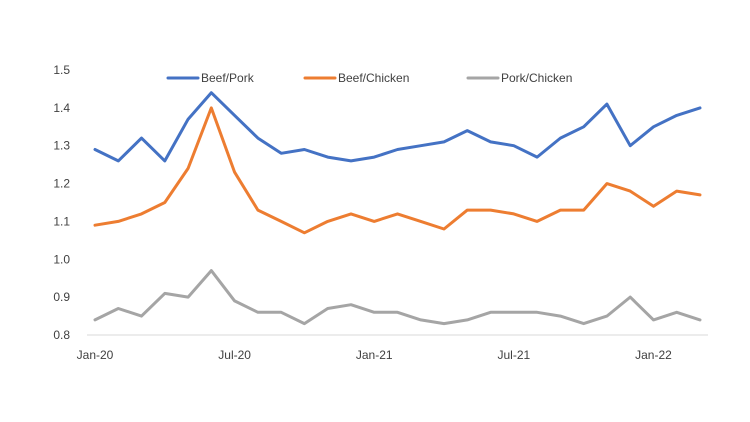 Image resolution: width=750 pixels, height=422 pixels. Describe the element at coordinates (61, 202) in the screenshot. I see `y-axis-tick-labels: 1.5 1.4 1.3 1.2 1.1 1.0 0.9 0.8` at that location.